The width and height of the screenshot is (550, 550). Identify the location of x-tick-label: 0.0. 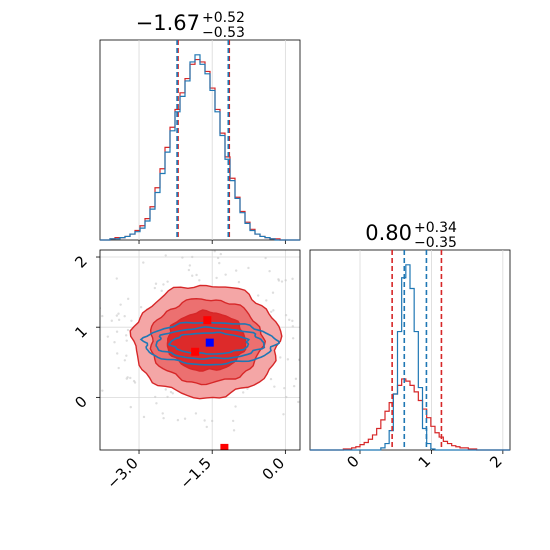
(274, 469).